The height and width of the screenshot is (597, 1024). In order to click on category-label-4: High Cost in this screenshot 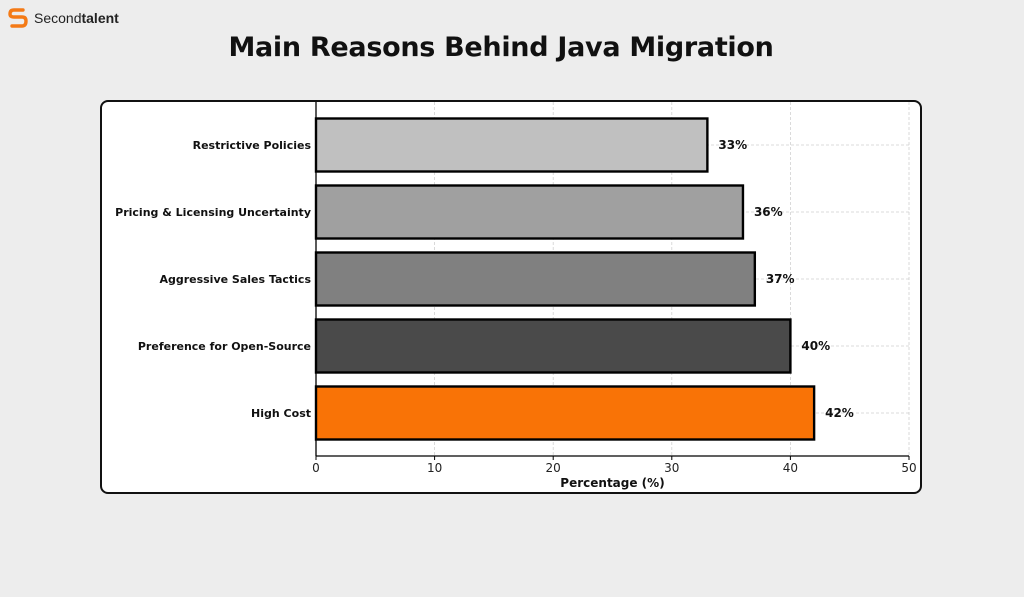, I will do `click(281, 413)`.